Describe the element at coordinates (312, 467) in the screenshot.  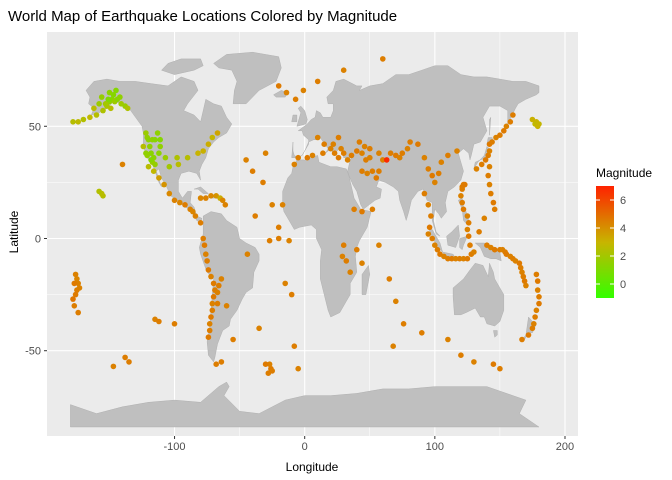
I see `x-axis-title: Longitude` at that location.